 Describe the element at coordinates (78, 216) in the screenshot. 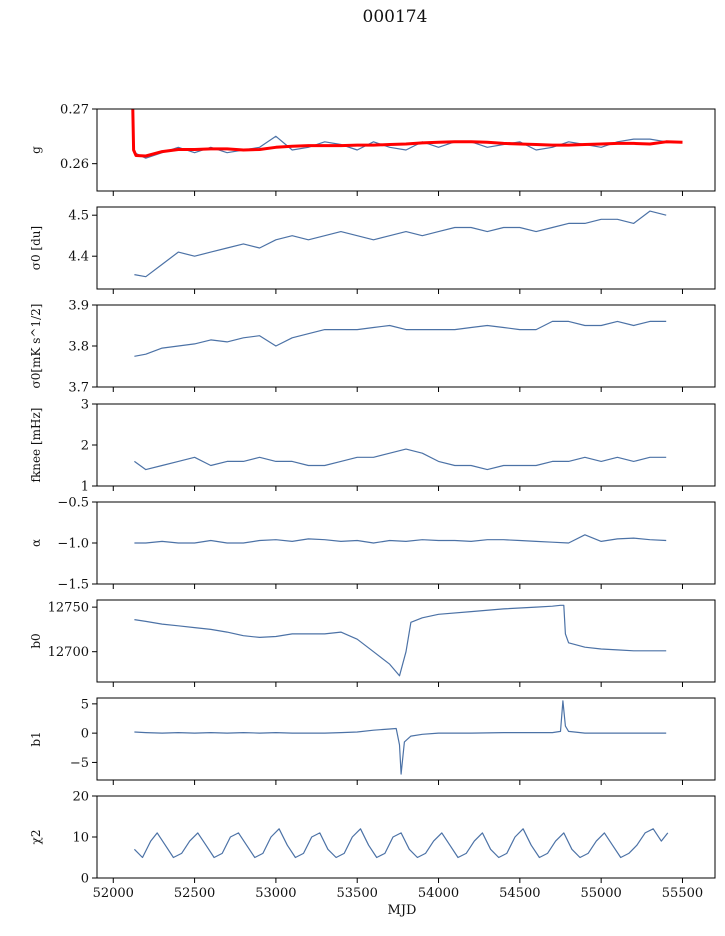

I see `y-tick-label: 4.5` at that location.